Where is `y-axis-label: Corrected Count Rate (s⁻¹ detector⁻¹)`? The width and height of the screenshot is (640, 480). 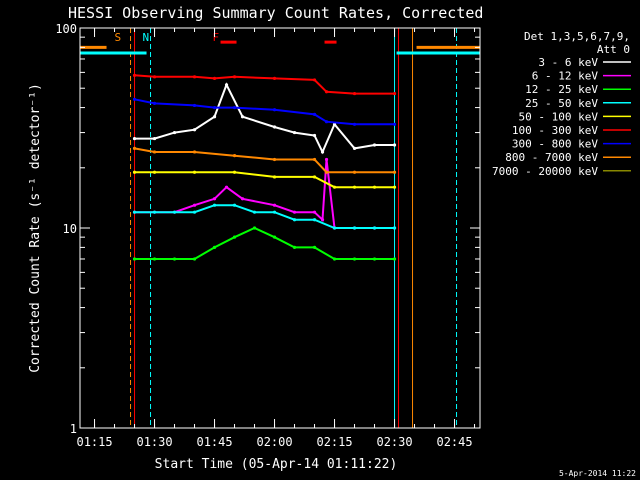
y-axis-label: Corrected Count Rate (s⁻¹ detector⁻¹) is located at coordinates (35, 228).